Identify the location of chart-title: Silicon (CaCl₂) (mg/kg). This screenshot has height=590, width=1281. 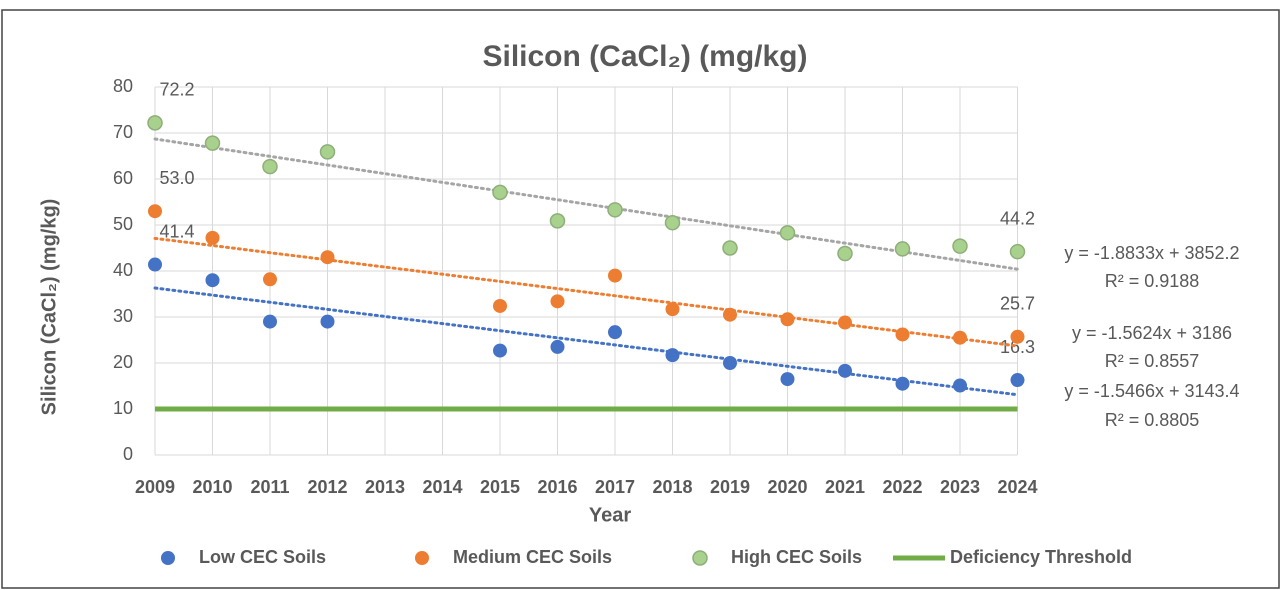
(644, 56).